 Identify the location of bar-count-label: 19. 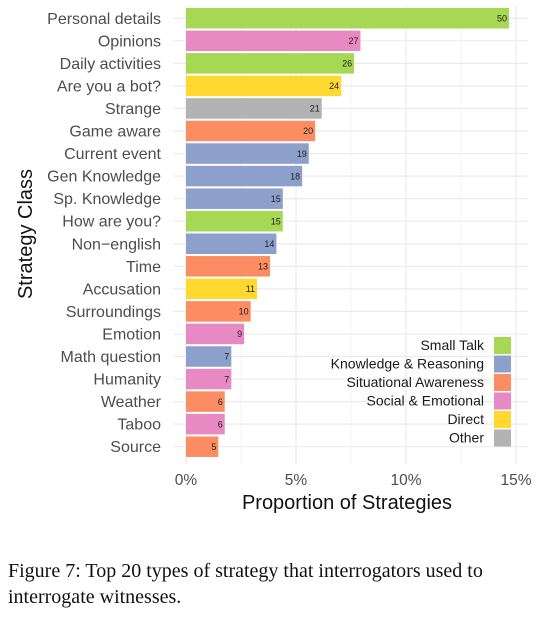
(302, 154).